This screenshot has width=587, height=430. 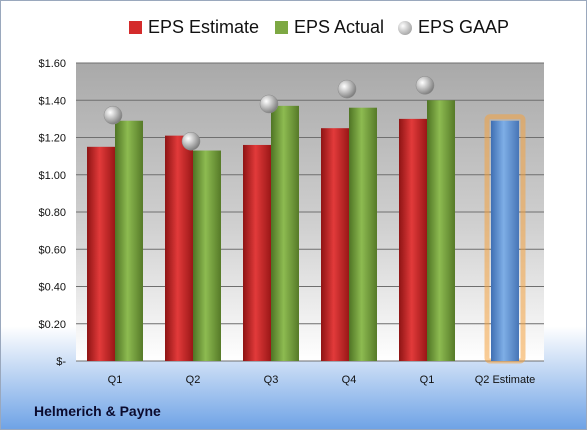 I want to click on legend-item-estimate: EPS Estimate, so click(x=194, y=27).